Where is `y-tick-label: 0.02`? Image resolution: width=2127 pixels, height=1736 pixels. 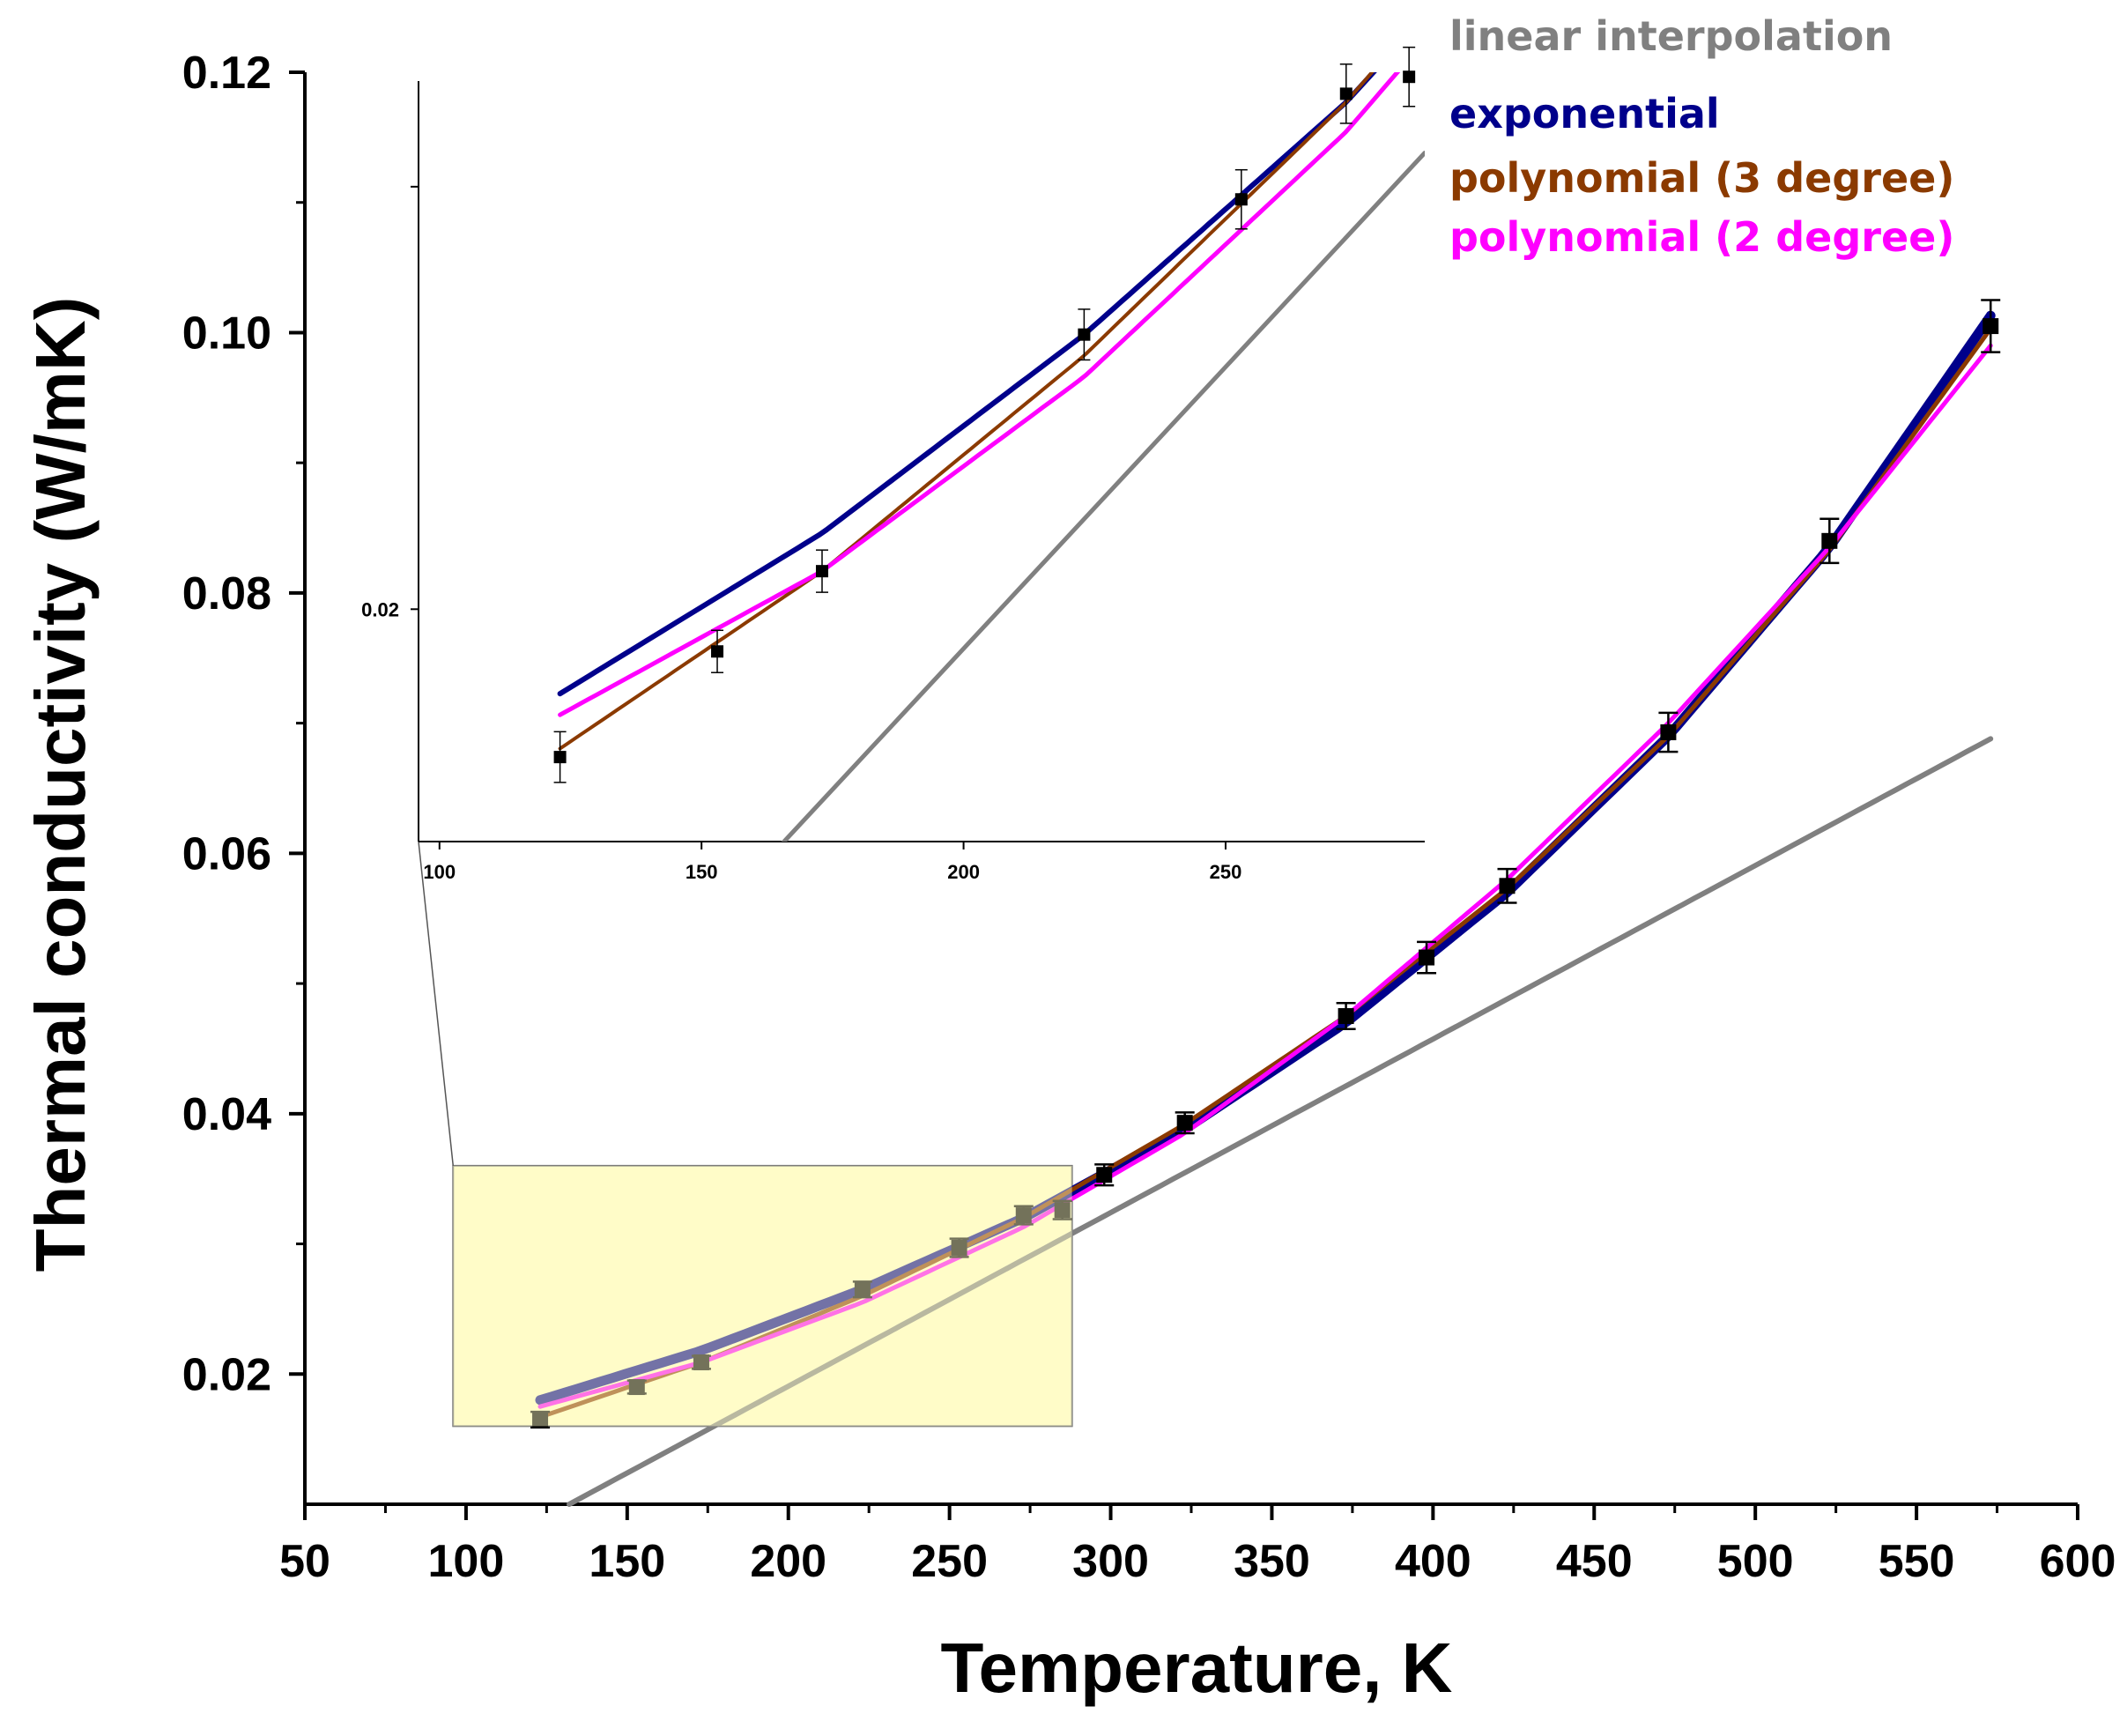
y-tick-label: 0.02 is located at coordinates (226, 1374).